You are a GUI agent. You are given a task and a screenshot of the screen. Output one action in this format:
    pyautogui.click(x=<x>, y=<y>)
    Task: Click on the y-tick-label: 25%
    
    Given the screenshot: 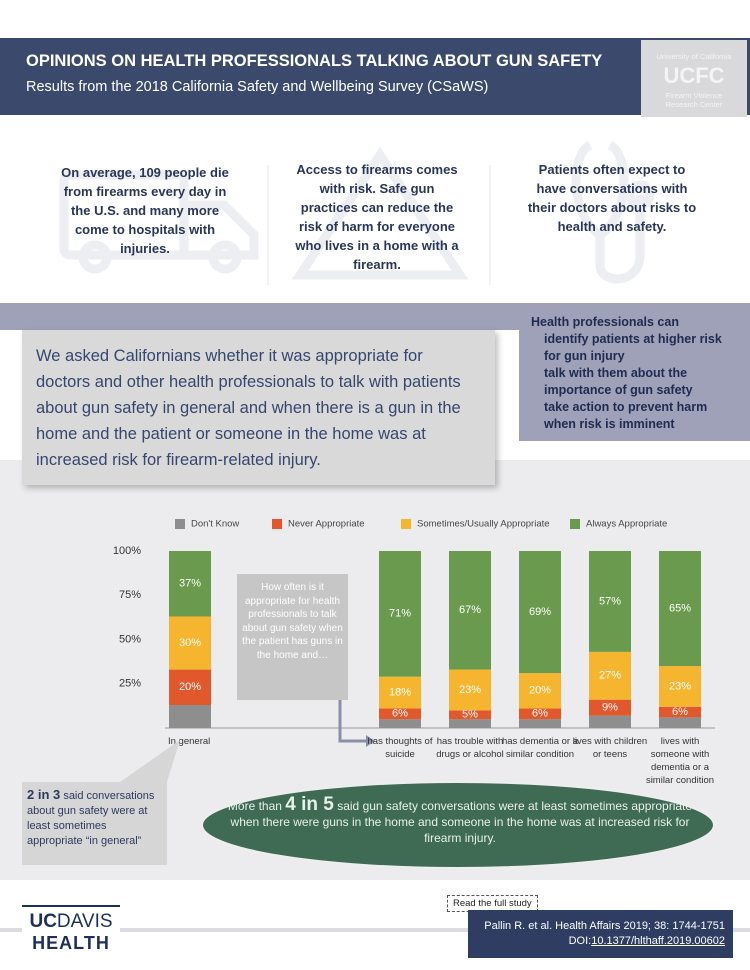 What is the action you would take?
    pyautogui.click(x=130, y=684)
    